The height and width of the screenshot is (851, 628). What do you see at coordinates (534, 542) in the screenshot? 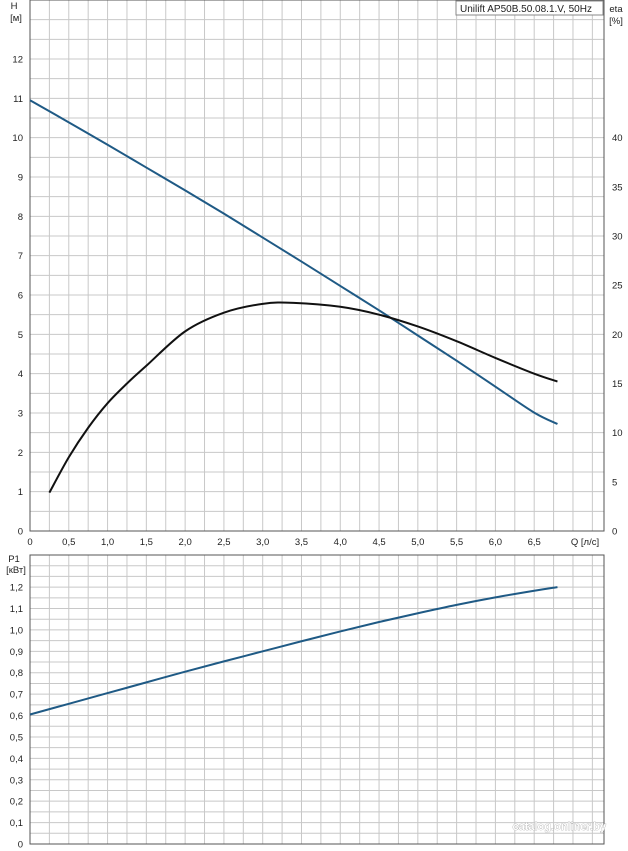
I see `x-tick-label: 6,5` at bounding box center [534, 542].